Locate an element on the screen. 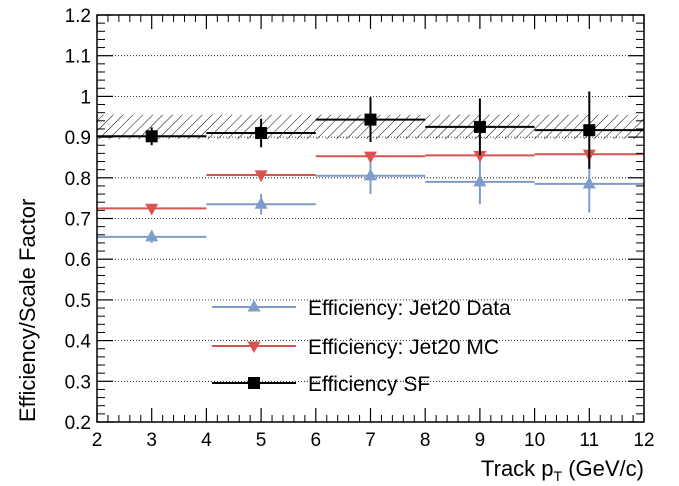 The height and width of the screenshot is (486, 679). y-tick-label: 0.8 is located at coordinates (78, 179).